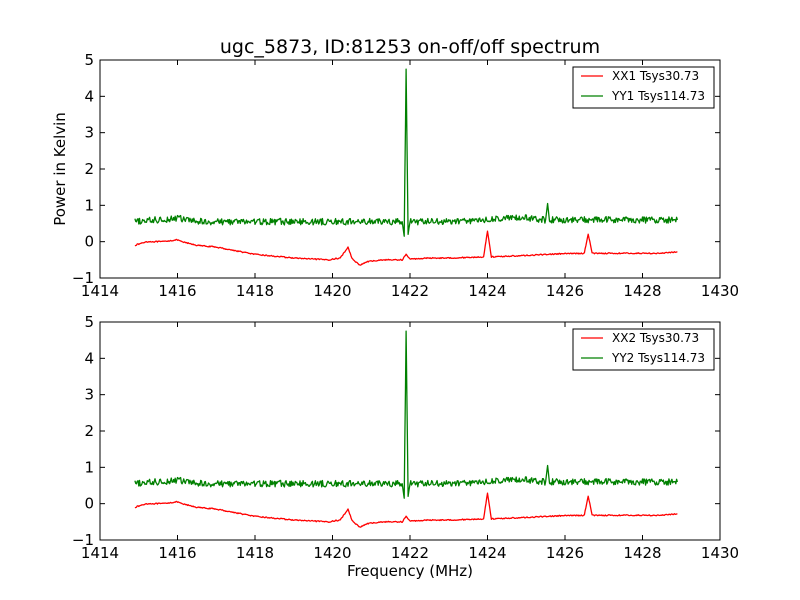 This screenshot has width=800, height=600. Describe the element at coordinates (406, 510) in the screenshot. I see `series-line-xx2` at that location.